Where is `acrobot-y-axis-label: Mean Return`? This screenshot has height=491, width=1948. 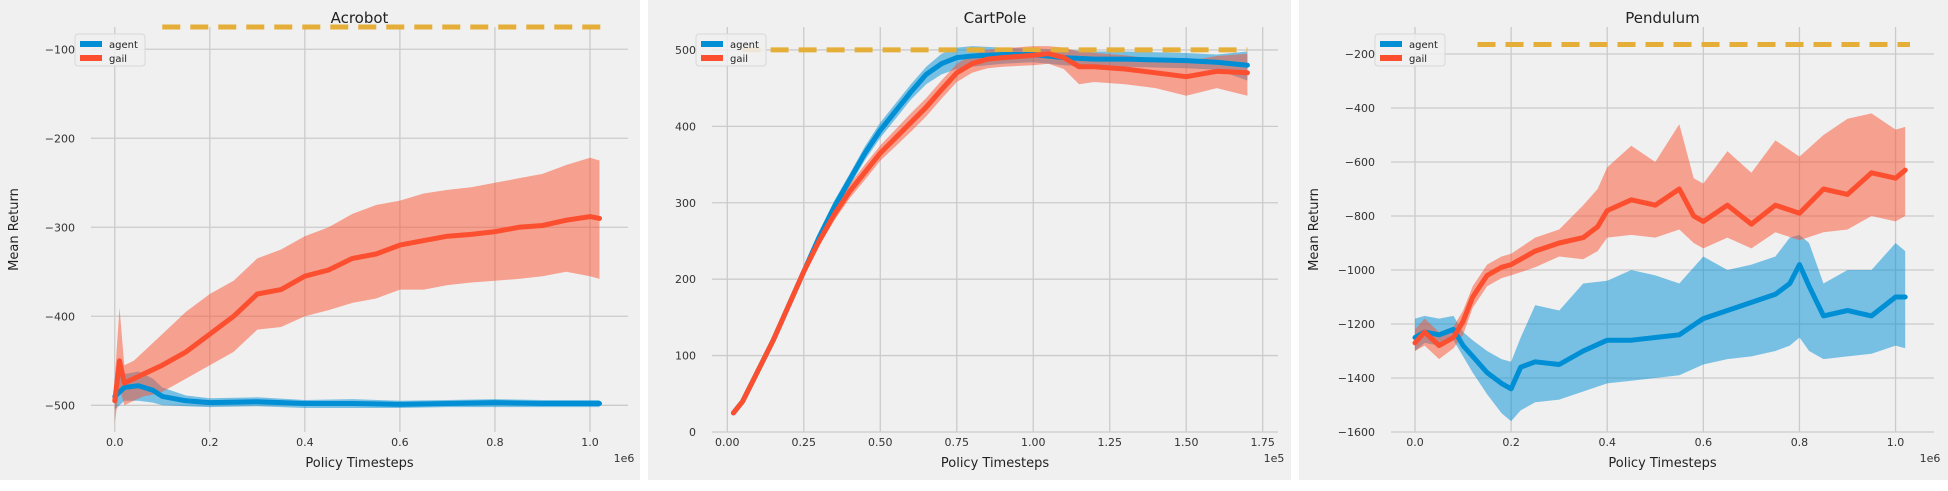
acrobot-y-axis-label: Mean Return is located at coordinates (14, 229).